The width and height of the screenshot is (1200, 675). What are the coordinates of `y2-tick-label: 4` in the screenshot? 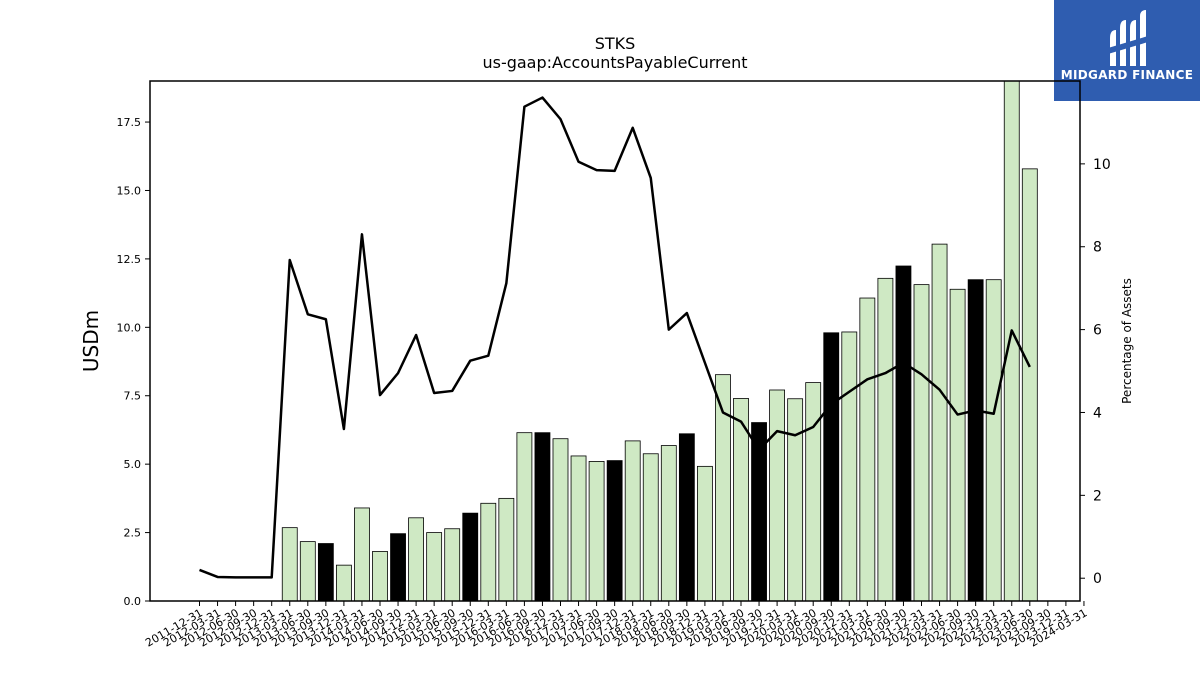 It's located at (1097, 413).